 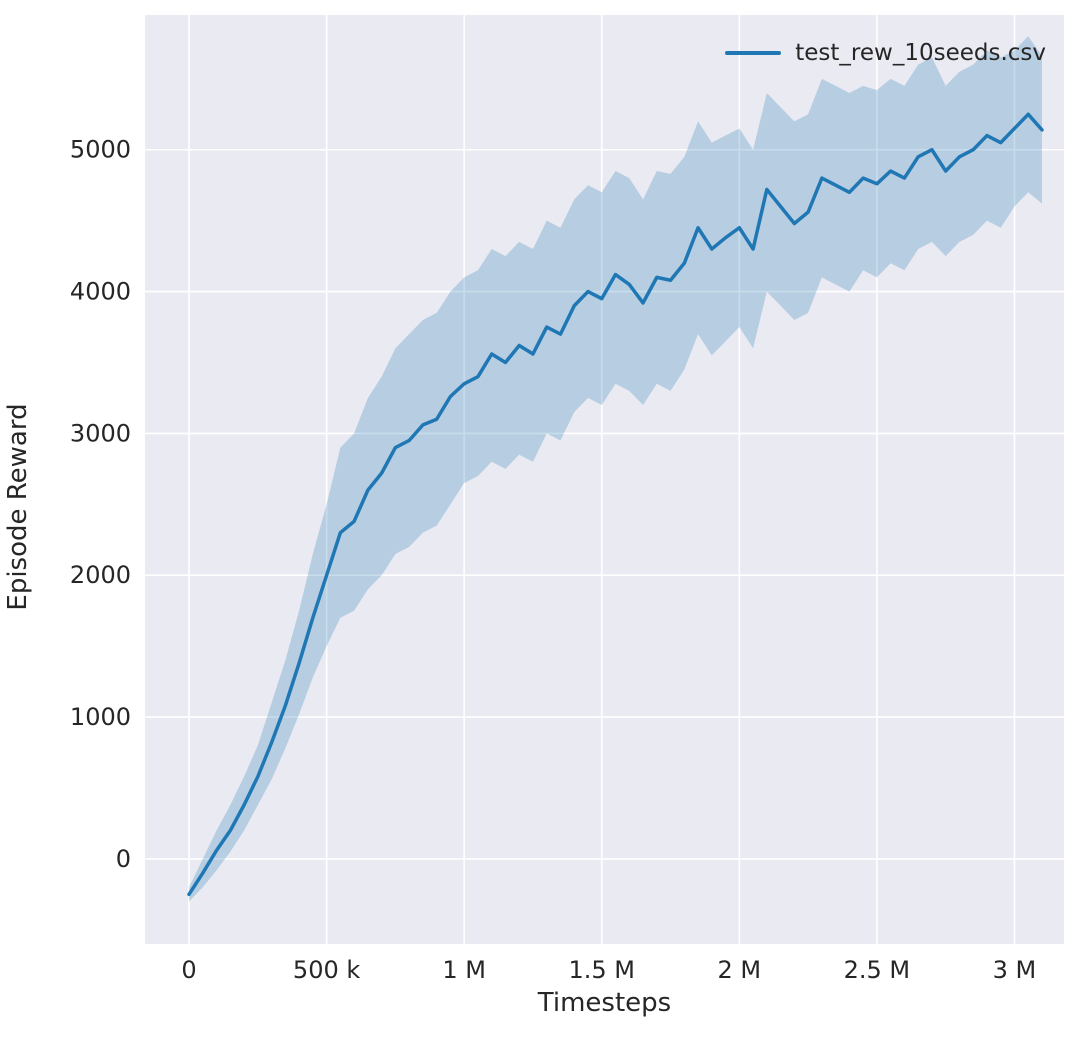 What do you see at coordinates (123, 859) in the screenshot?
I see `y-tick-label-0: 0` at bounding box center [123, 859].